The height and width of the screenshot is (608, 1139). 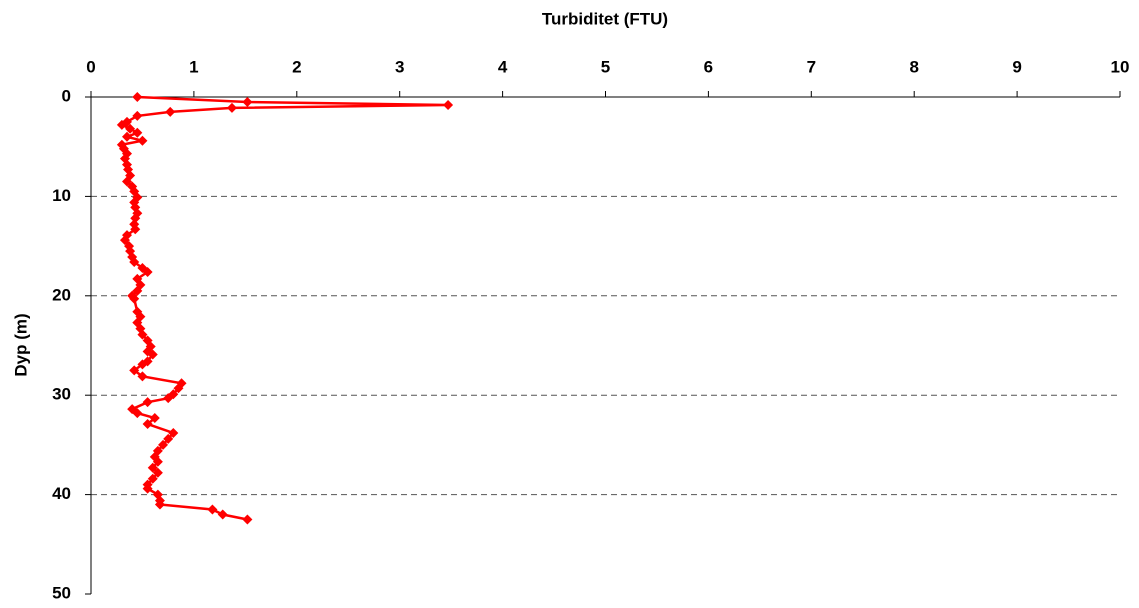 What do you see at coordinates (399, 66) in the screenshot?
I see `x-tick-label: 3` at bounding box center [399, 66].